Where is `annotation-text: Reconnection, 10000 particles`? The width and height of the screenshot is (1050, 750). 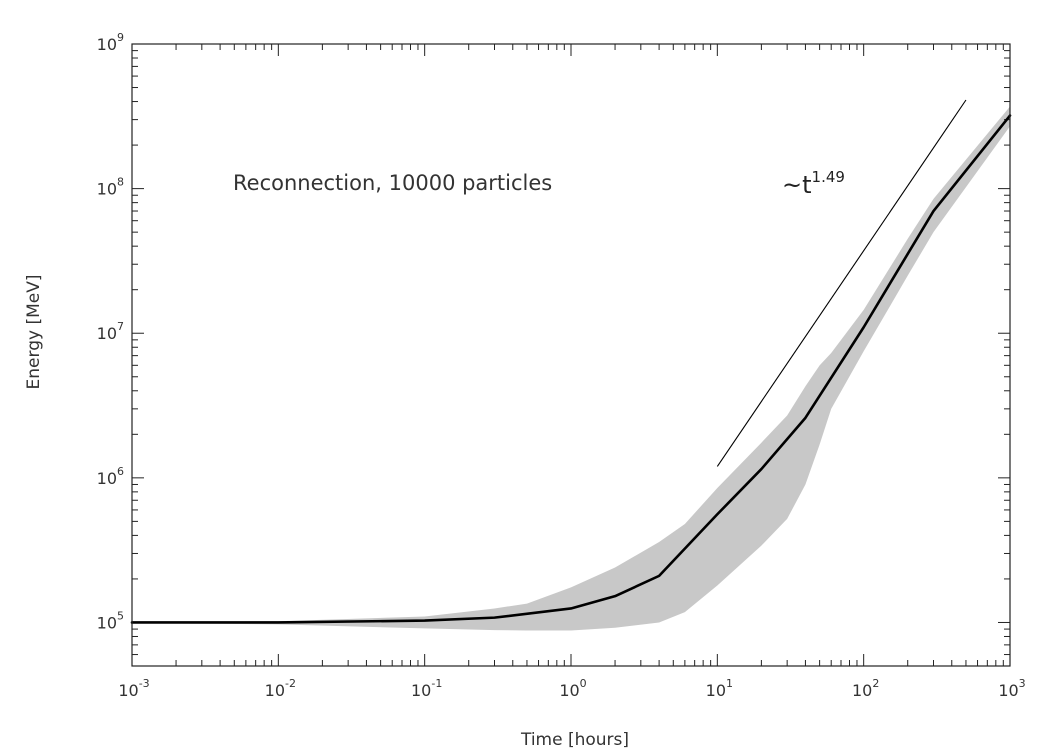 annotation-text: Reconnection, 10000 particles is located at coordinates (392, 183).